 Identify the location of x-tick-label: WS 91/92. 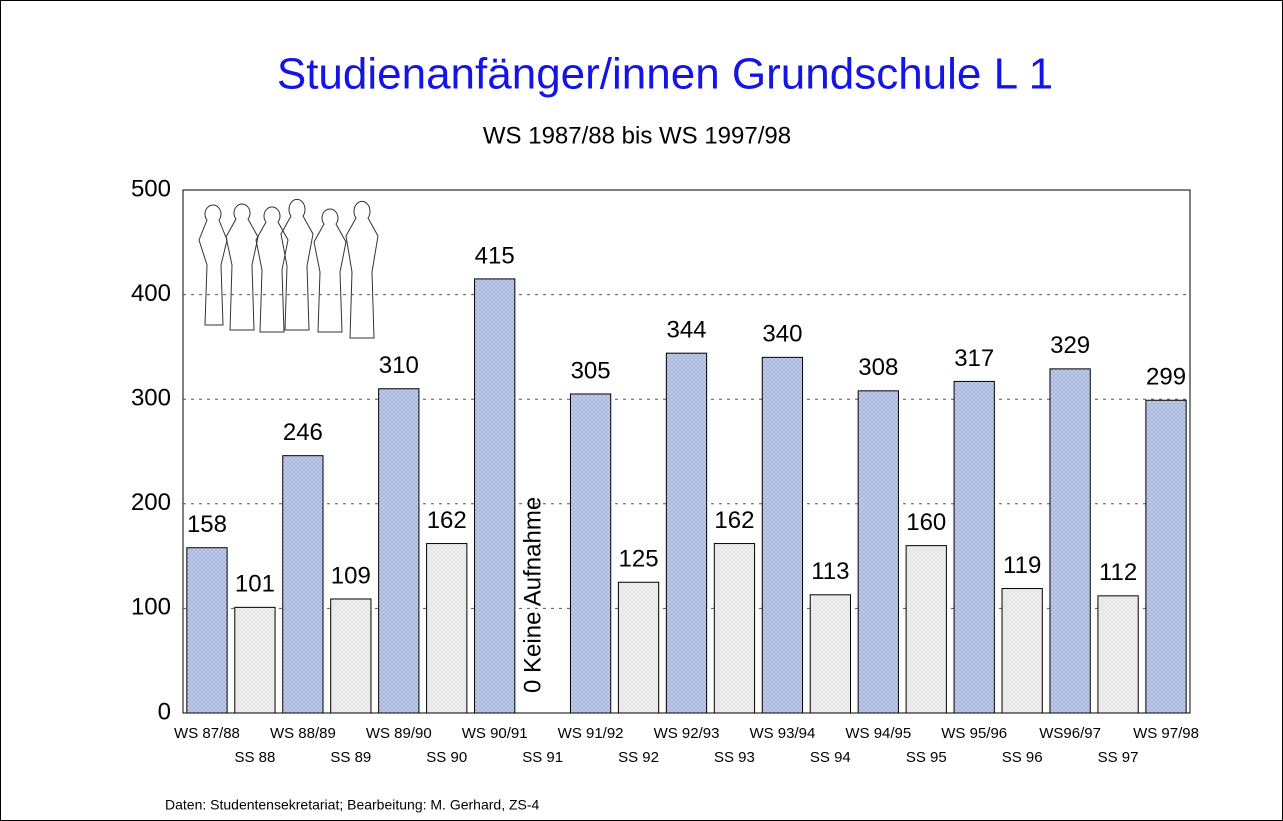
(591, 733).